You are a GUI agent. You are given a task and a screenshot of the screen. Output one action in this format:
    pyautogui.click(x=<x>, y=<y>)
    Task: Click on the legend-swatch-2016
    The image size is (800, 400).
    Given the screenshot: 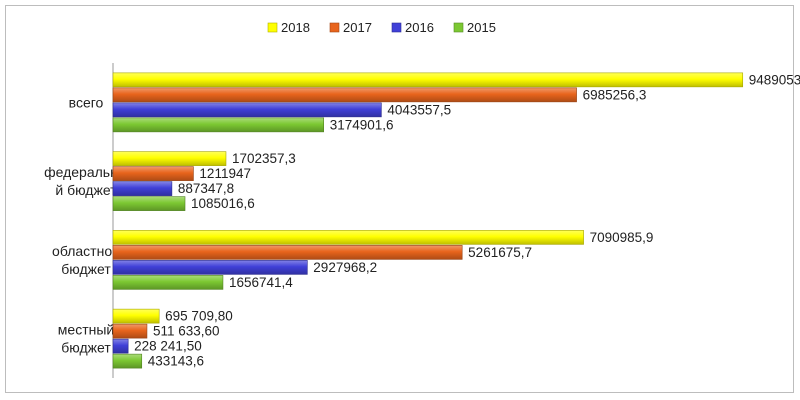 What is the action you would take?
    pyautogui.click(x=396, y=27)
    